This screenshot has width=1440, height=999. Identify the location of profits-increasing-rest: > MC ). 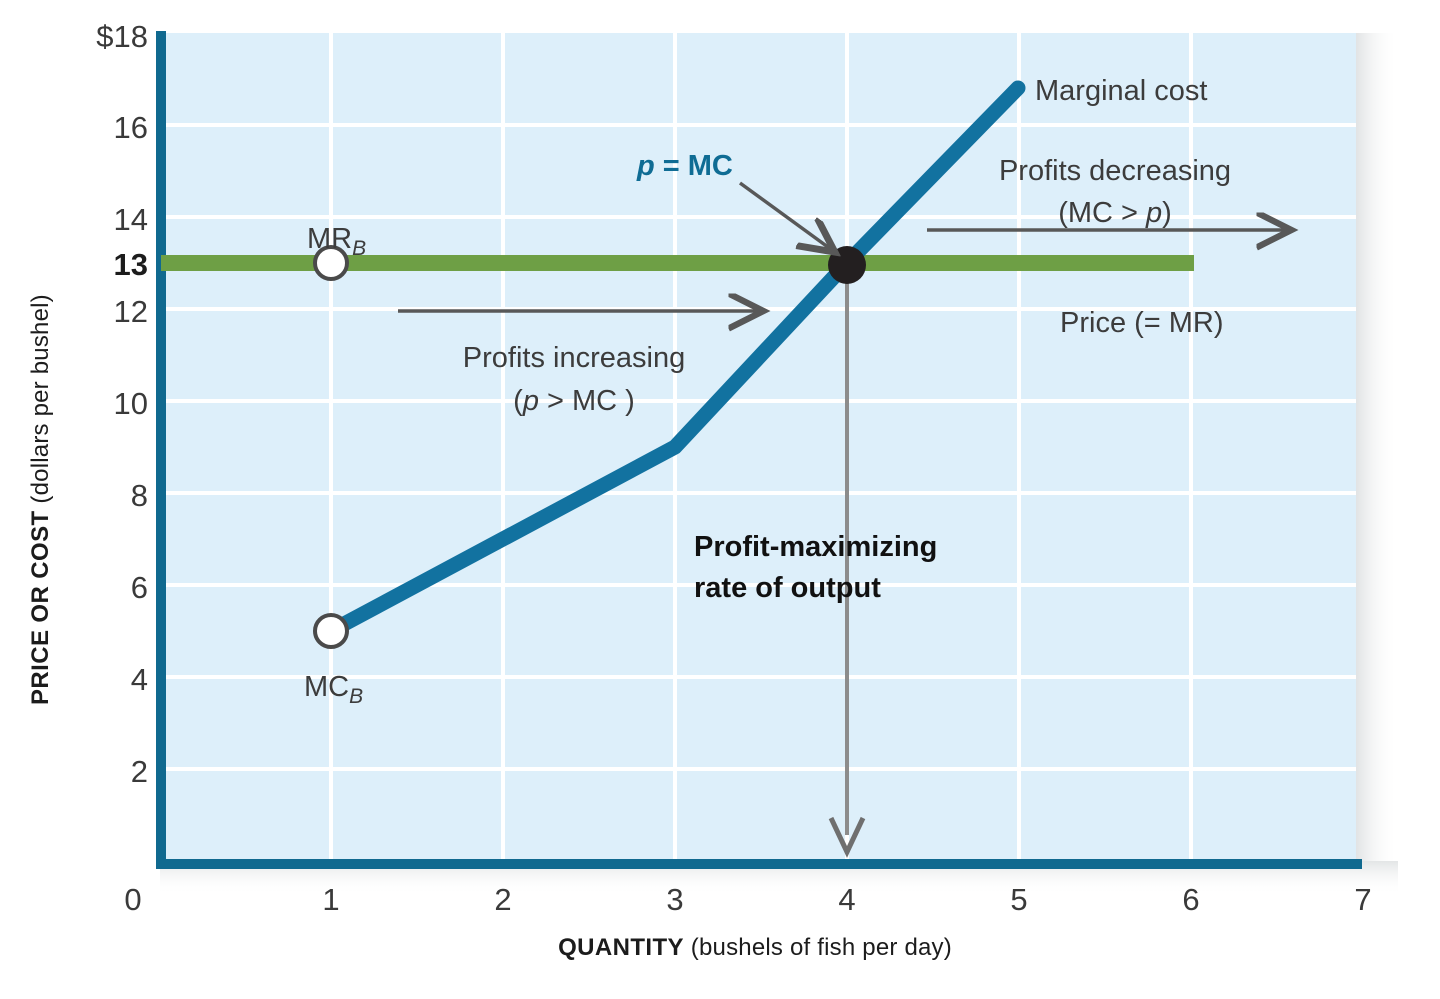
(587, 401).